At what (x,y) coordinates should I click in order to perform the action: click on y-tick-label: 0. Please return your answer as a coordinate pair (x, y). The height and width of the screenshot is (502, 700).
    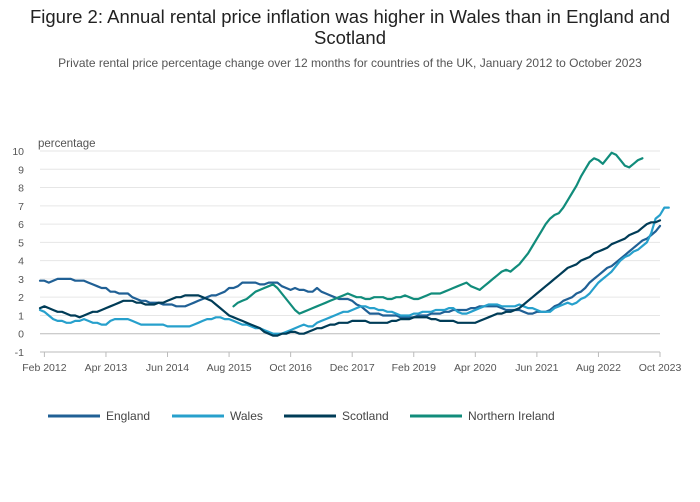
    Looking at the image, I should click on (21, 335).